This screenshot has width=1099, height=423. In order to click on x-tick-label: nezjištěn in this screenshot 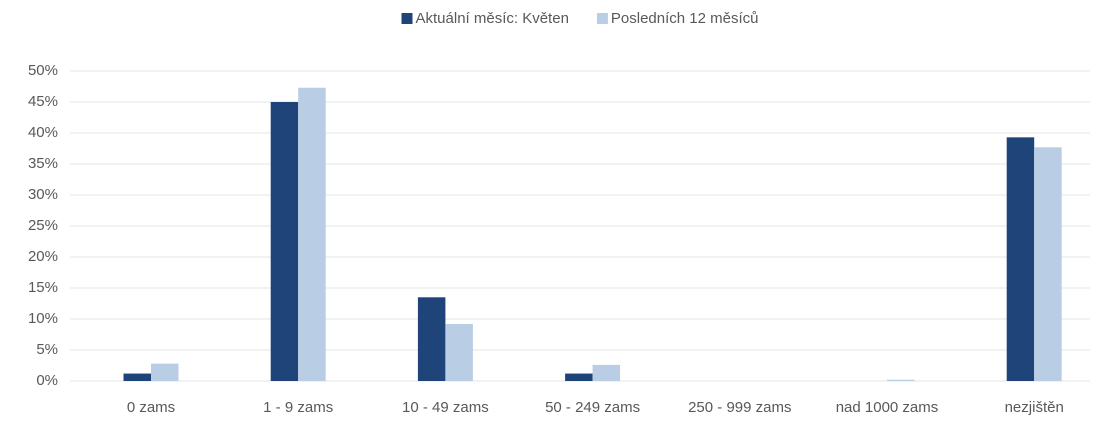, I will do `click(1034, 407)`.